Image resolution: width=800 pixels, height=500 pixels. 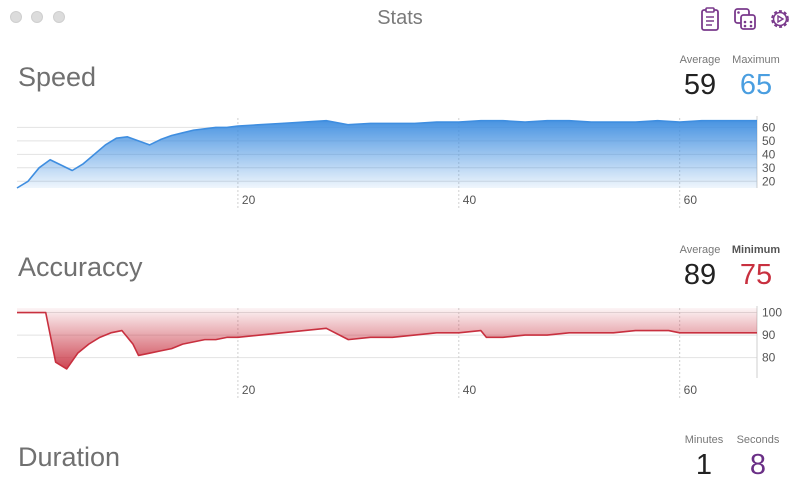 I want to click on speed-y-tick-label-0: 20, so click(x=769, y=181).